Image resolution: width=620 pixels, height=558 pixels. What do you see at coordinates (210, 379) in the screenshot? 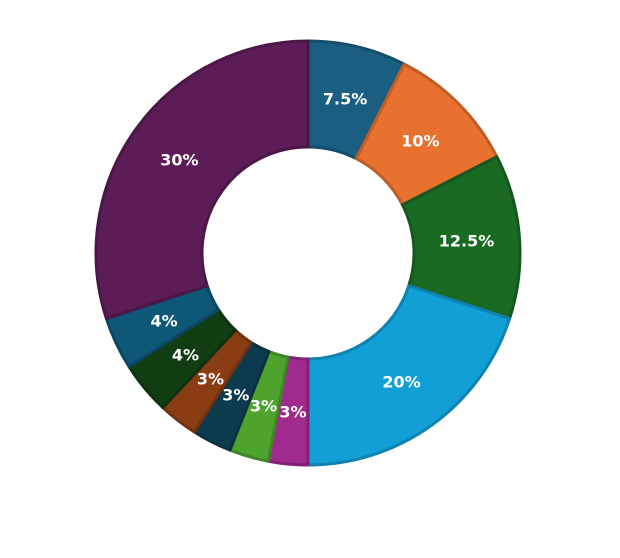
I see `slice-label-8: 3%` at bounding box center [210, 379].